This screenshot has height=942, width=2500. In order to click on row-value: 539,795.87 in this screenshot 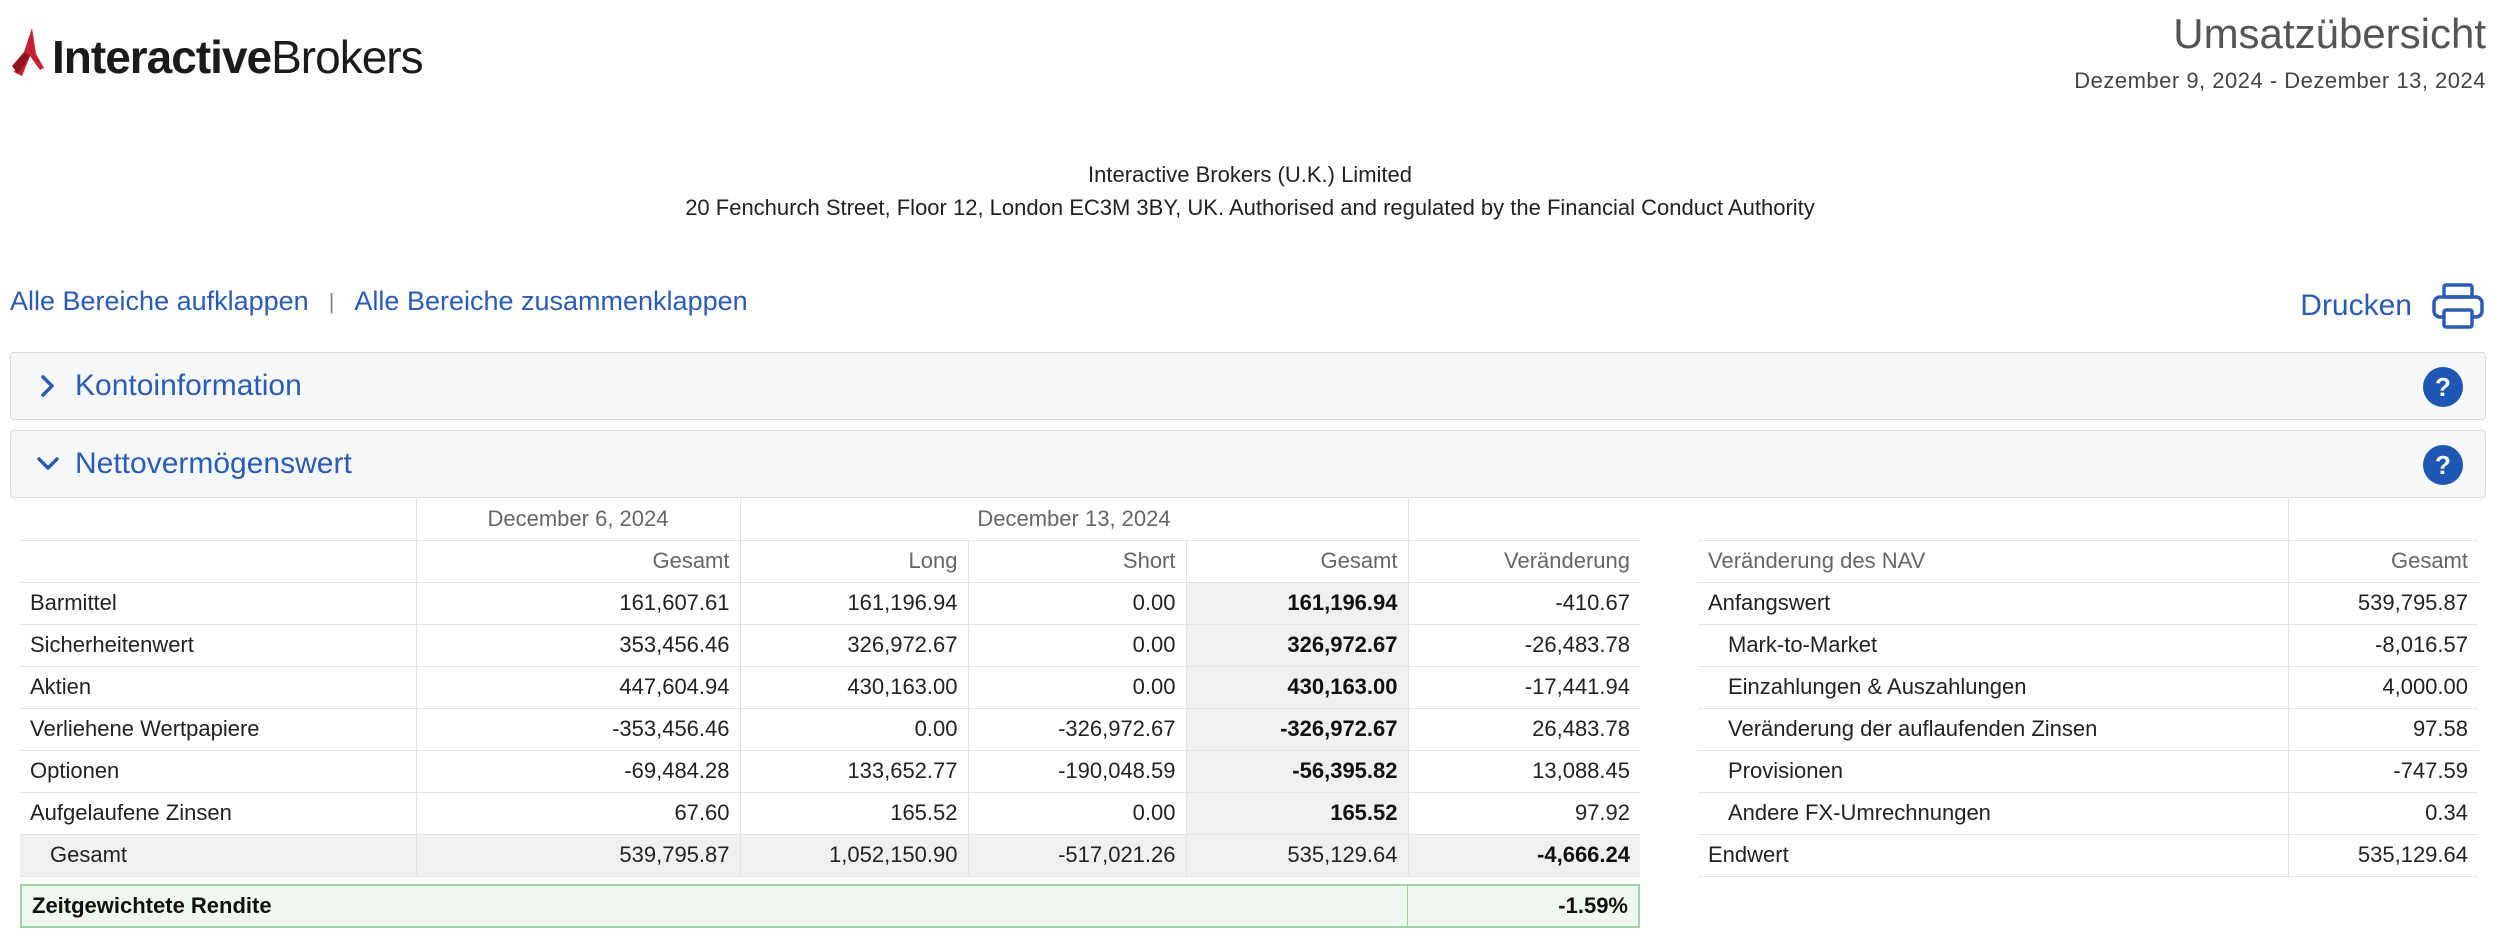, I will do `click(2382, 603)`.